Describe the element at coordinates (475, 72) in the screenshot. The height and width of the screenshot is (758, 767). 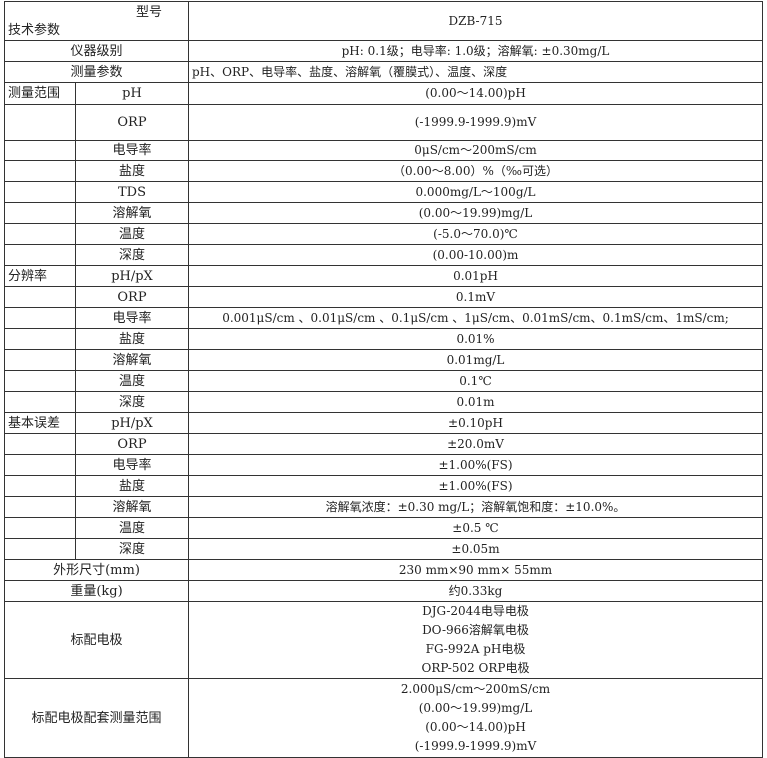
I see `value-cell: pH、ORP、电导率、盐度、溶解氧（覆膜式）、温度、深度` at that location.